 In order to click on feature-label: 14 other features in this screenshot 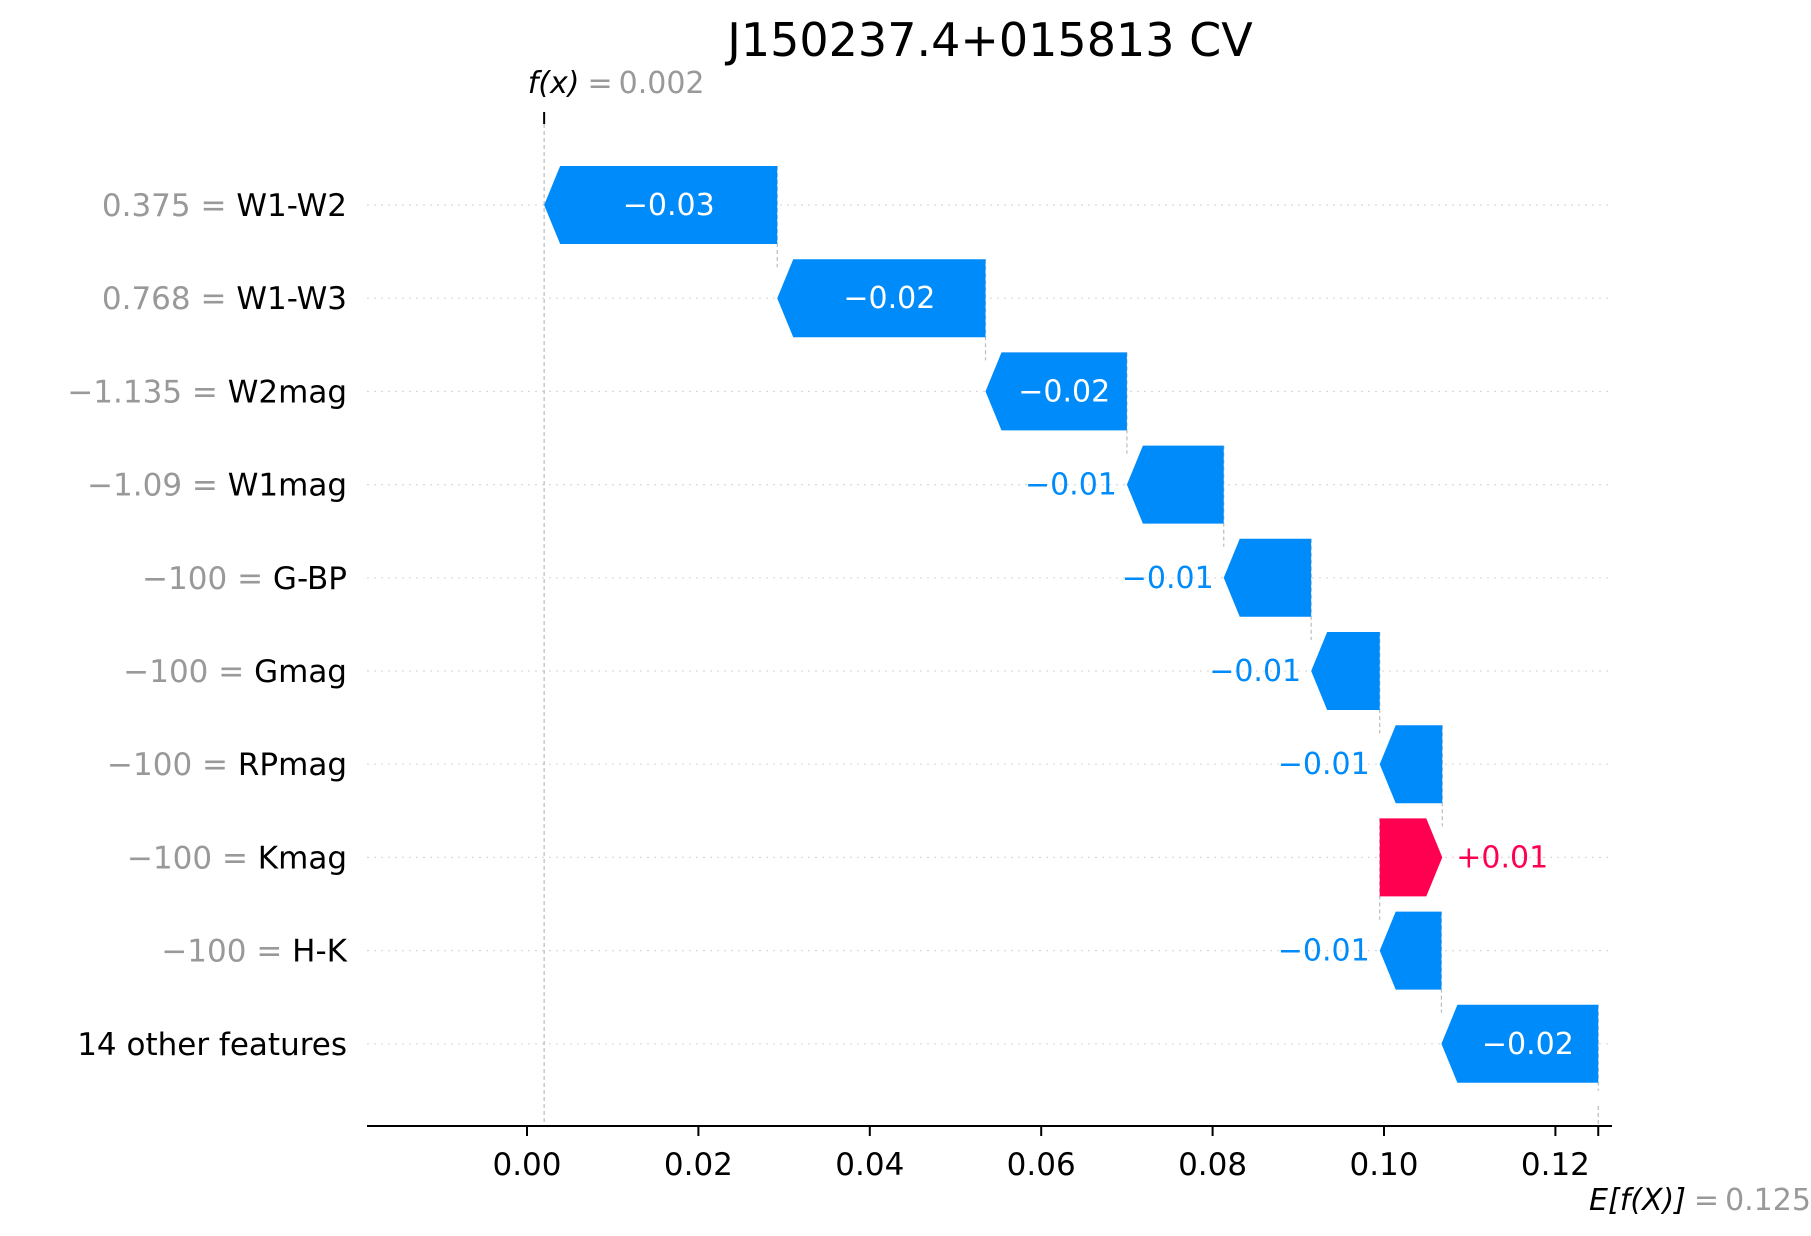, I will do `click(212, 1045)`.